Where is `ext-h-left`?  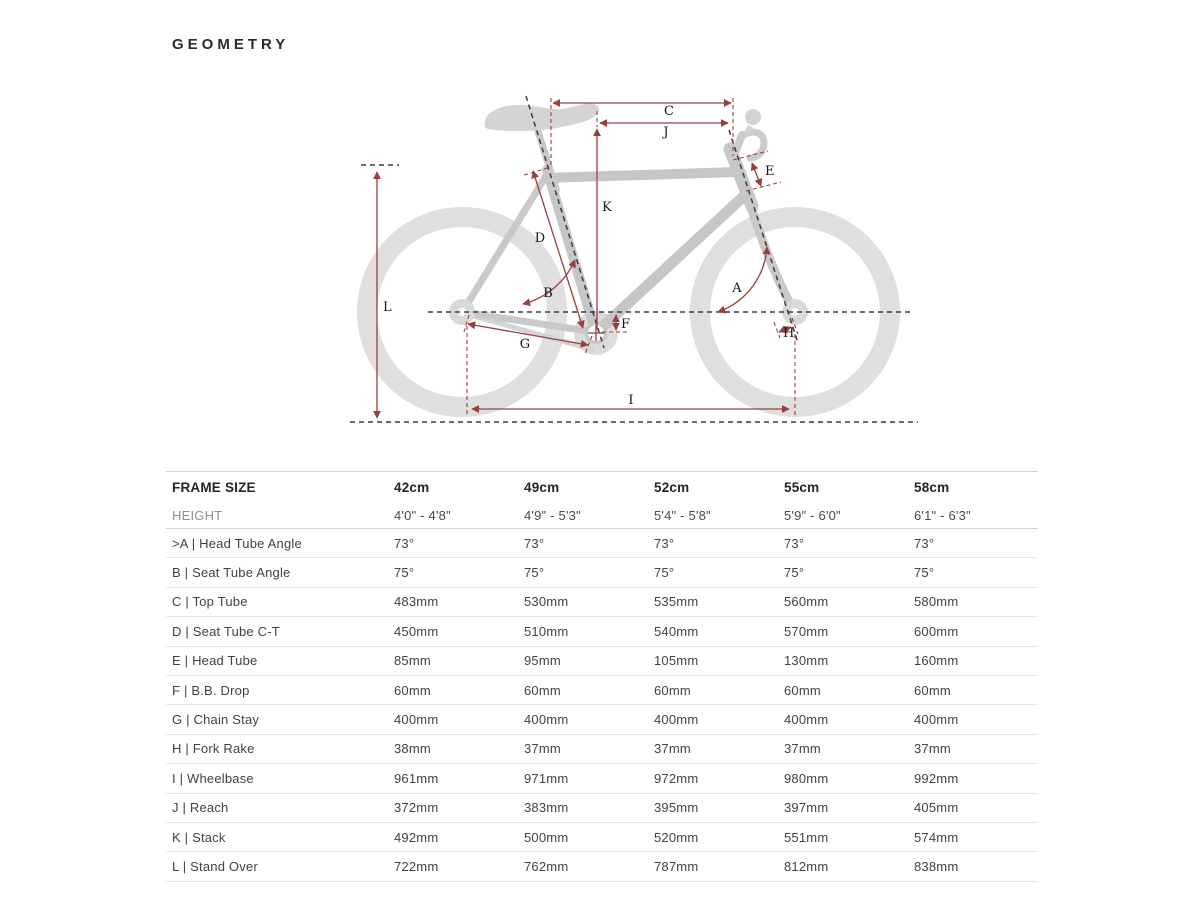 ext-h-left is located at coordinates (777, 330).